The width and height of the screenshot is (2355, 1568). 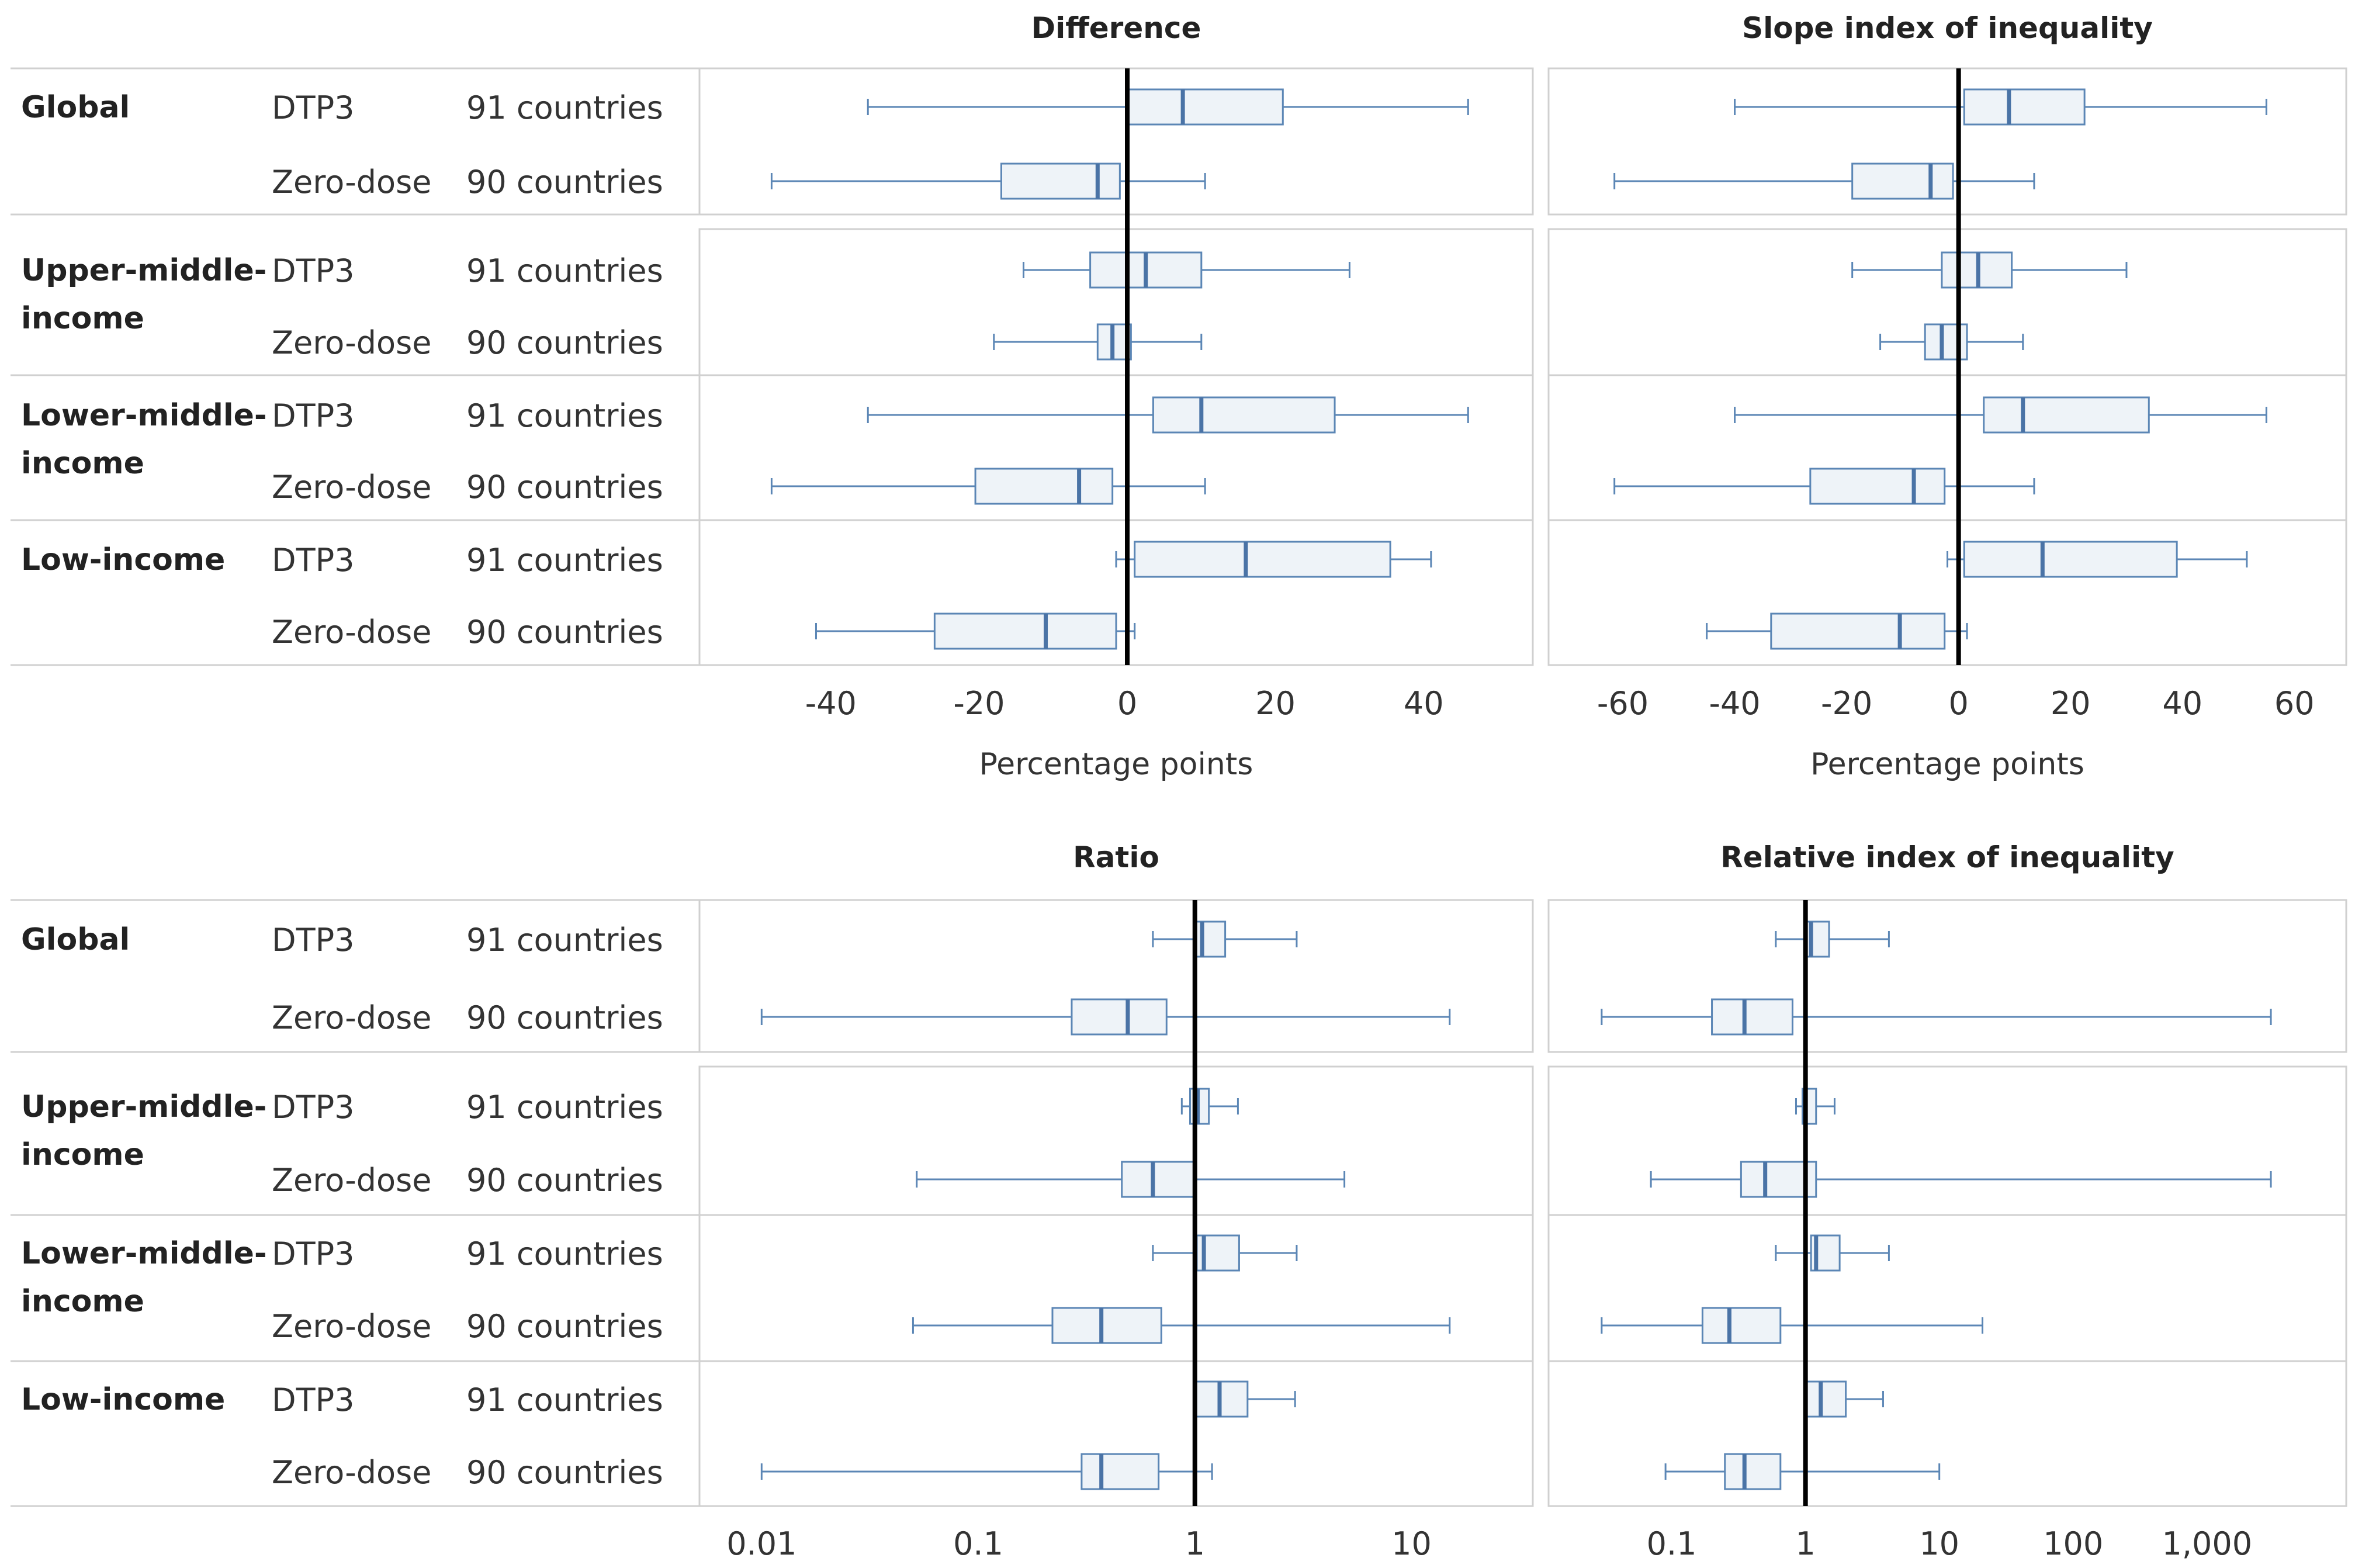 What do you see at coordinates (1195, 1543) in the screenshot?
I see `x-tick-label: 1` at bounding box center [1195, 1543].